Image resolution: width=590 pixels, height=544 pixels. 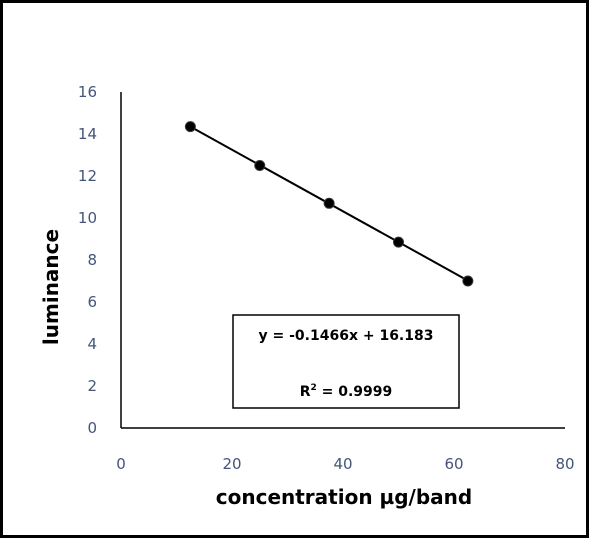 What do you see at coordinates (344, 497) in the screenshot?
I see `x-axis-title: concentration µg/band` at bounding box center [344, 497].